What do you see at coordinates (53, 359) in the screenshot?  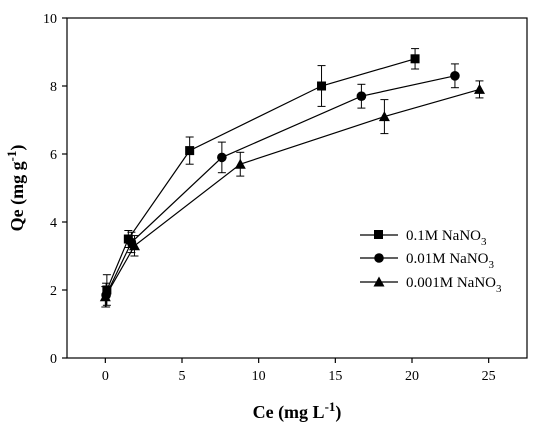 I see `y-tick-label: 0` at bounding box center [53, 359].